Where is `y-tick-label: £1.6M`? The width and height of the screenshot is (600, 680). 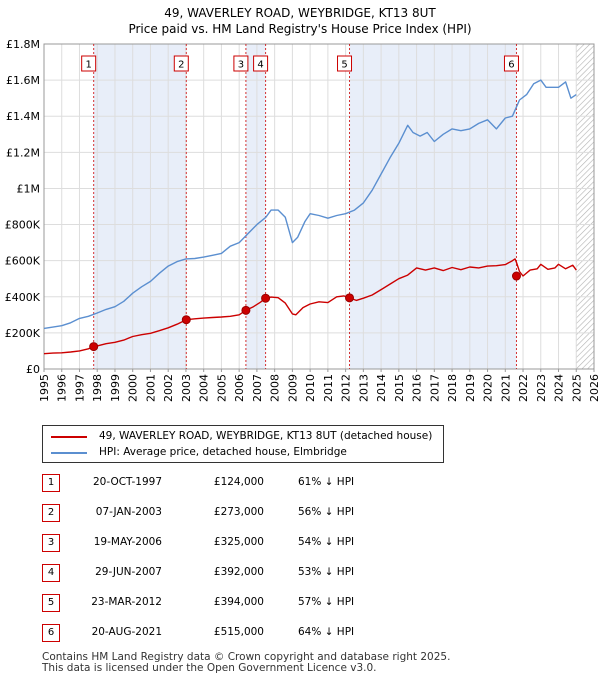
y-tick-label: £1.6M is located at coordinates (23, 80).